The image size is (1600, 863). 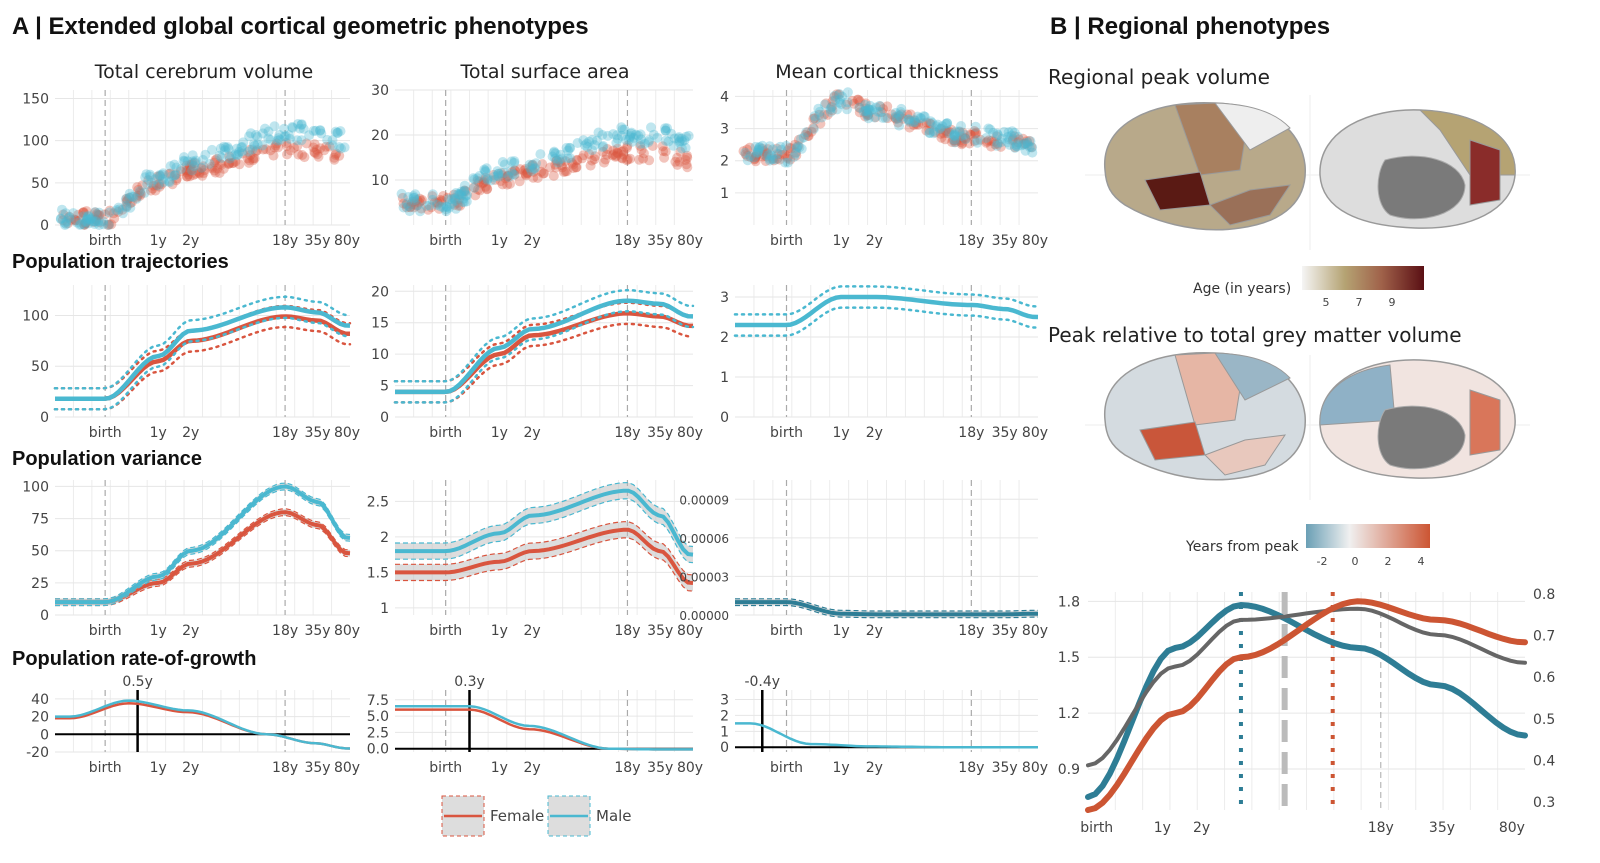 I want to click on centile-line, so click(x=202, y=342).